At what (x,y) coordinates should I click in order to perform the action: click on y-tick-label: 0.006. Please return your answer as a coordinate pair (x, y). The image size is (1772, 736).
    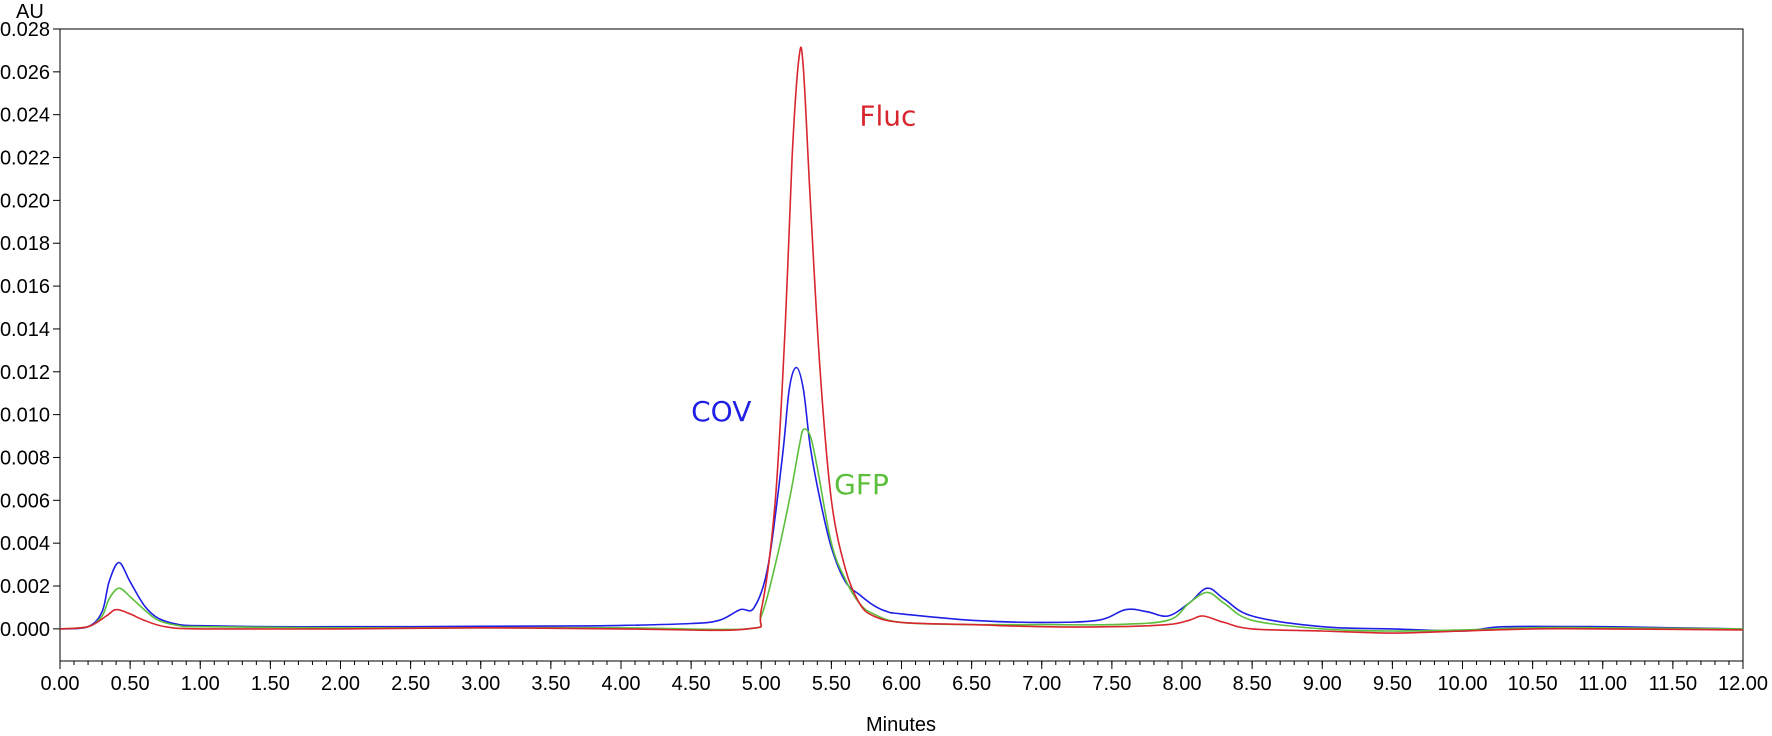
    Looking at the image, I should click on (25, 501).